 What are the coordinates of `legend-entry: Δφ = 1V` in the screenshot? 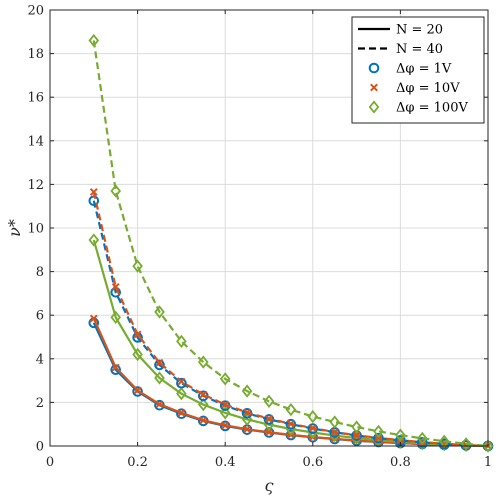 It's located at (410, 69).